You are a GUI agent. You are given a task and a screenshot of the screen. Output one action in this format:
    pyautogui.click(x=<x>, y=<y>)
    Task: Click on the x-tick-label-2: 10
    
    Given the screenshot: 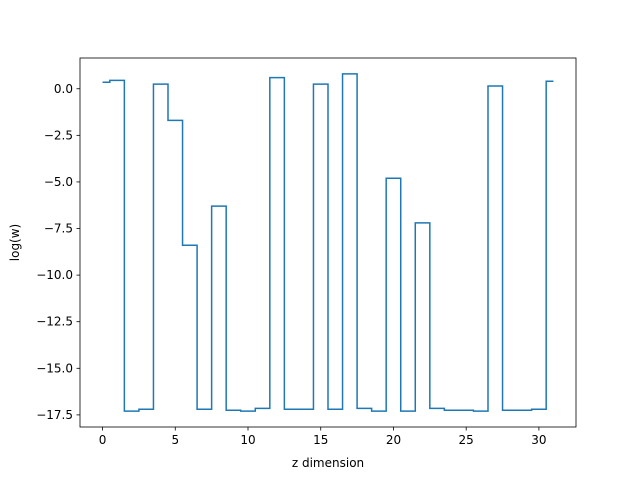 What is the action you would take?
    pyautogui.click(x=247, y=440)
    